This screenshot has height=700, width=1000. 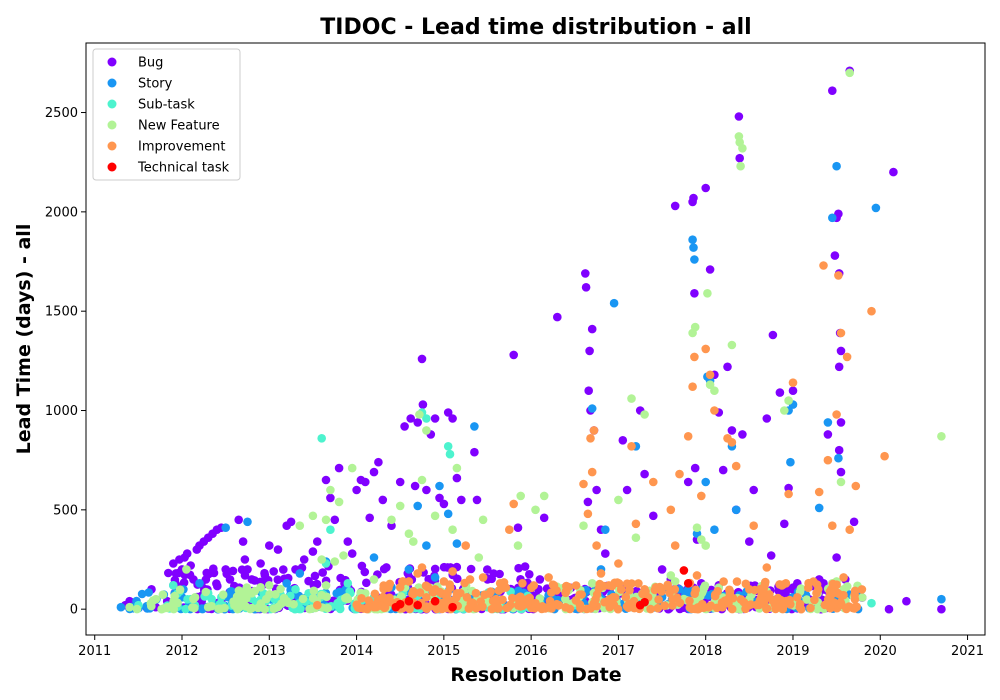 What do you see at coordinates (166, 105) in the screenshot?
I see `legend-label: Sub-task` at bounding box center [166, 105].